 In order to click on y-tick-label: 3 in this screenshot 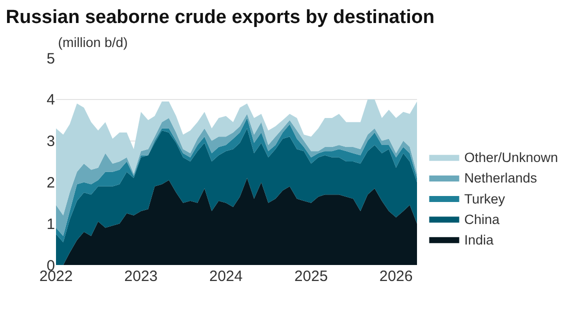, I will do `click(50, 141)`.